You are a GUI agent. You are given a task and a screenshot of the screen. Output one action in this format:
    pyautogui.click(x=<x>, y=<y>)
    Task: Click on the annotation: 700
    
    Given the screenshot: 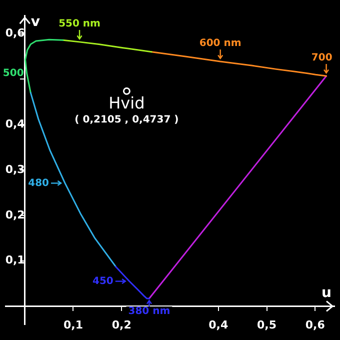 What is the action you would take?
    pyautogui.click(x=321, y=58)
    